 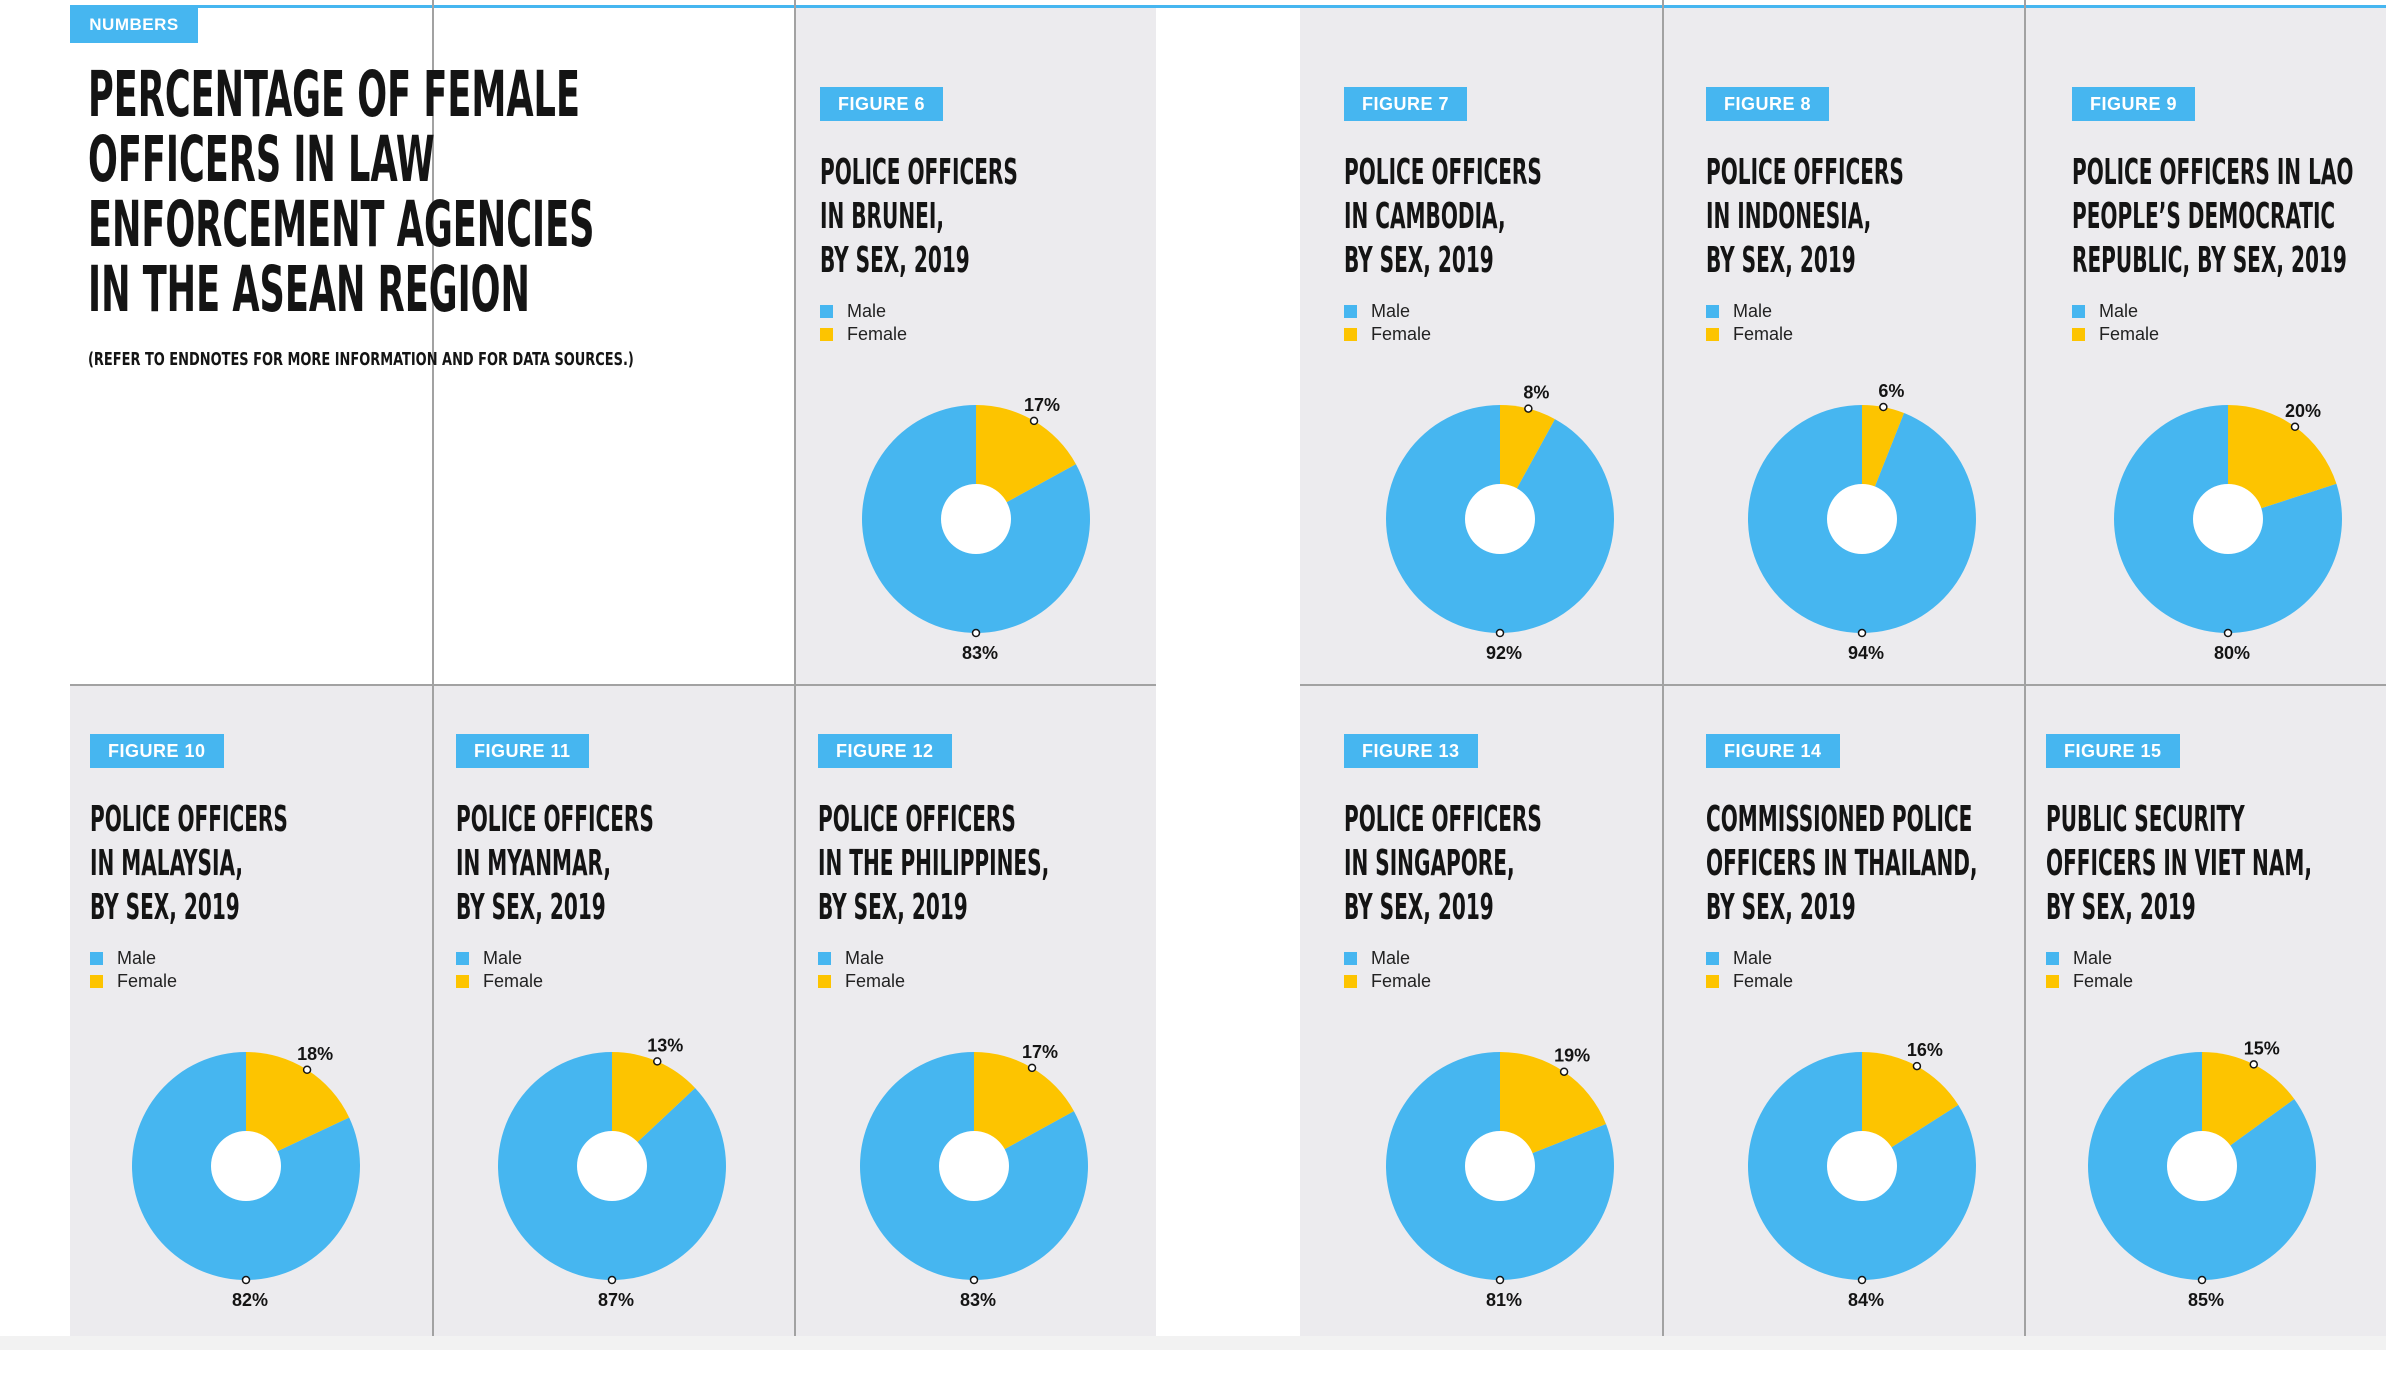 I want to click on male-percentage-label: 83%, so click(x=978, y=1300).